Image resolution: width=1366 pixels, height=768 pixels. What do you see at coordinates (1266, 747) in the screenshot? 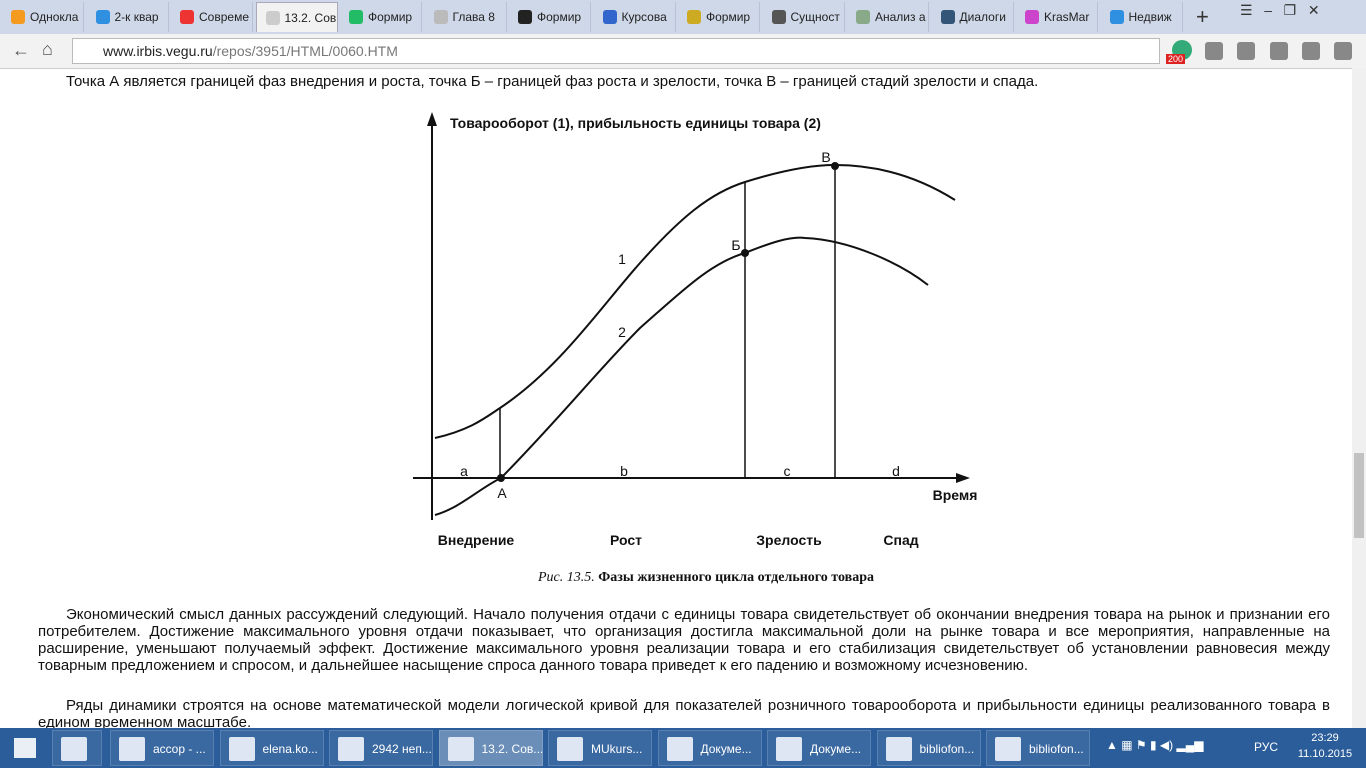
I see `language: РУС` at bounding box center [1266, 747].